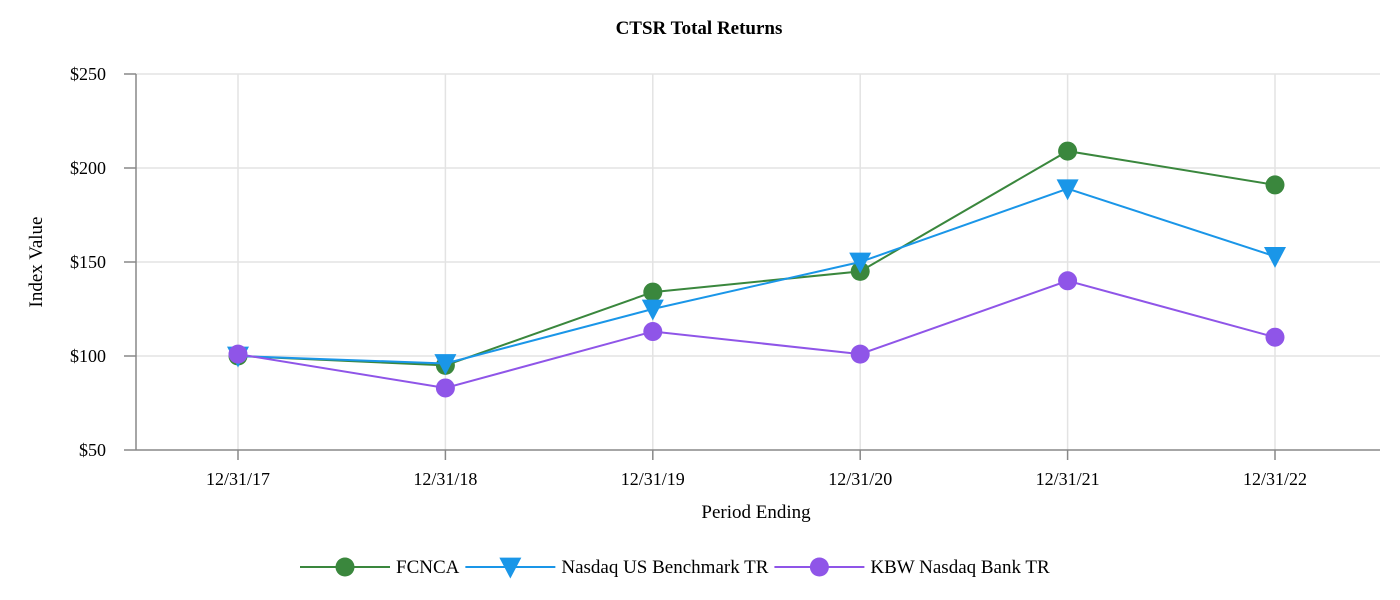 Image resolution: width=1400 pixels, height=600 pixels. What do you see at coordinates (699, 28) in the screenshot?
I see `chart-title: CTSR Total Returns` at bounding box center [699, 28].